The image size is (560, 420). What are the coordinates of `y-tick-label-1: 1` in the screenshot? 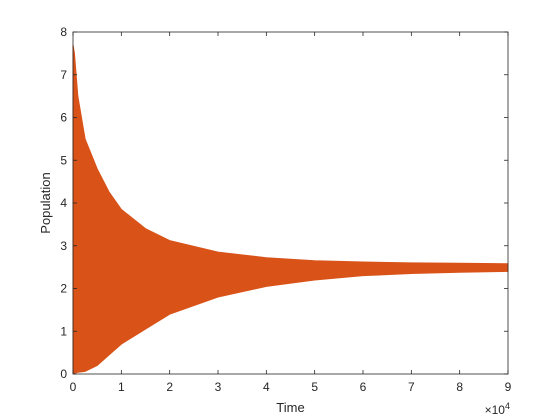 It's located at (63, 331).